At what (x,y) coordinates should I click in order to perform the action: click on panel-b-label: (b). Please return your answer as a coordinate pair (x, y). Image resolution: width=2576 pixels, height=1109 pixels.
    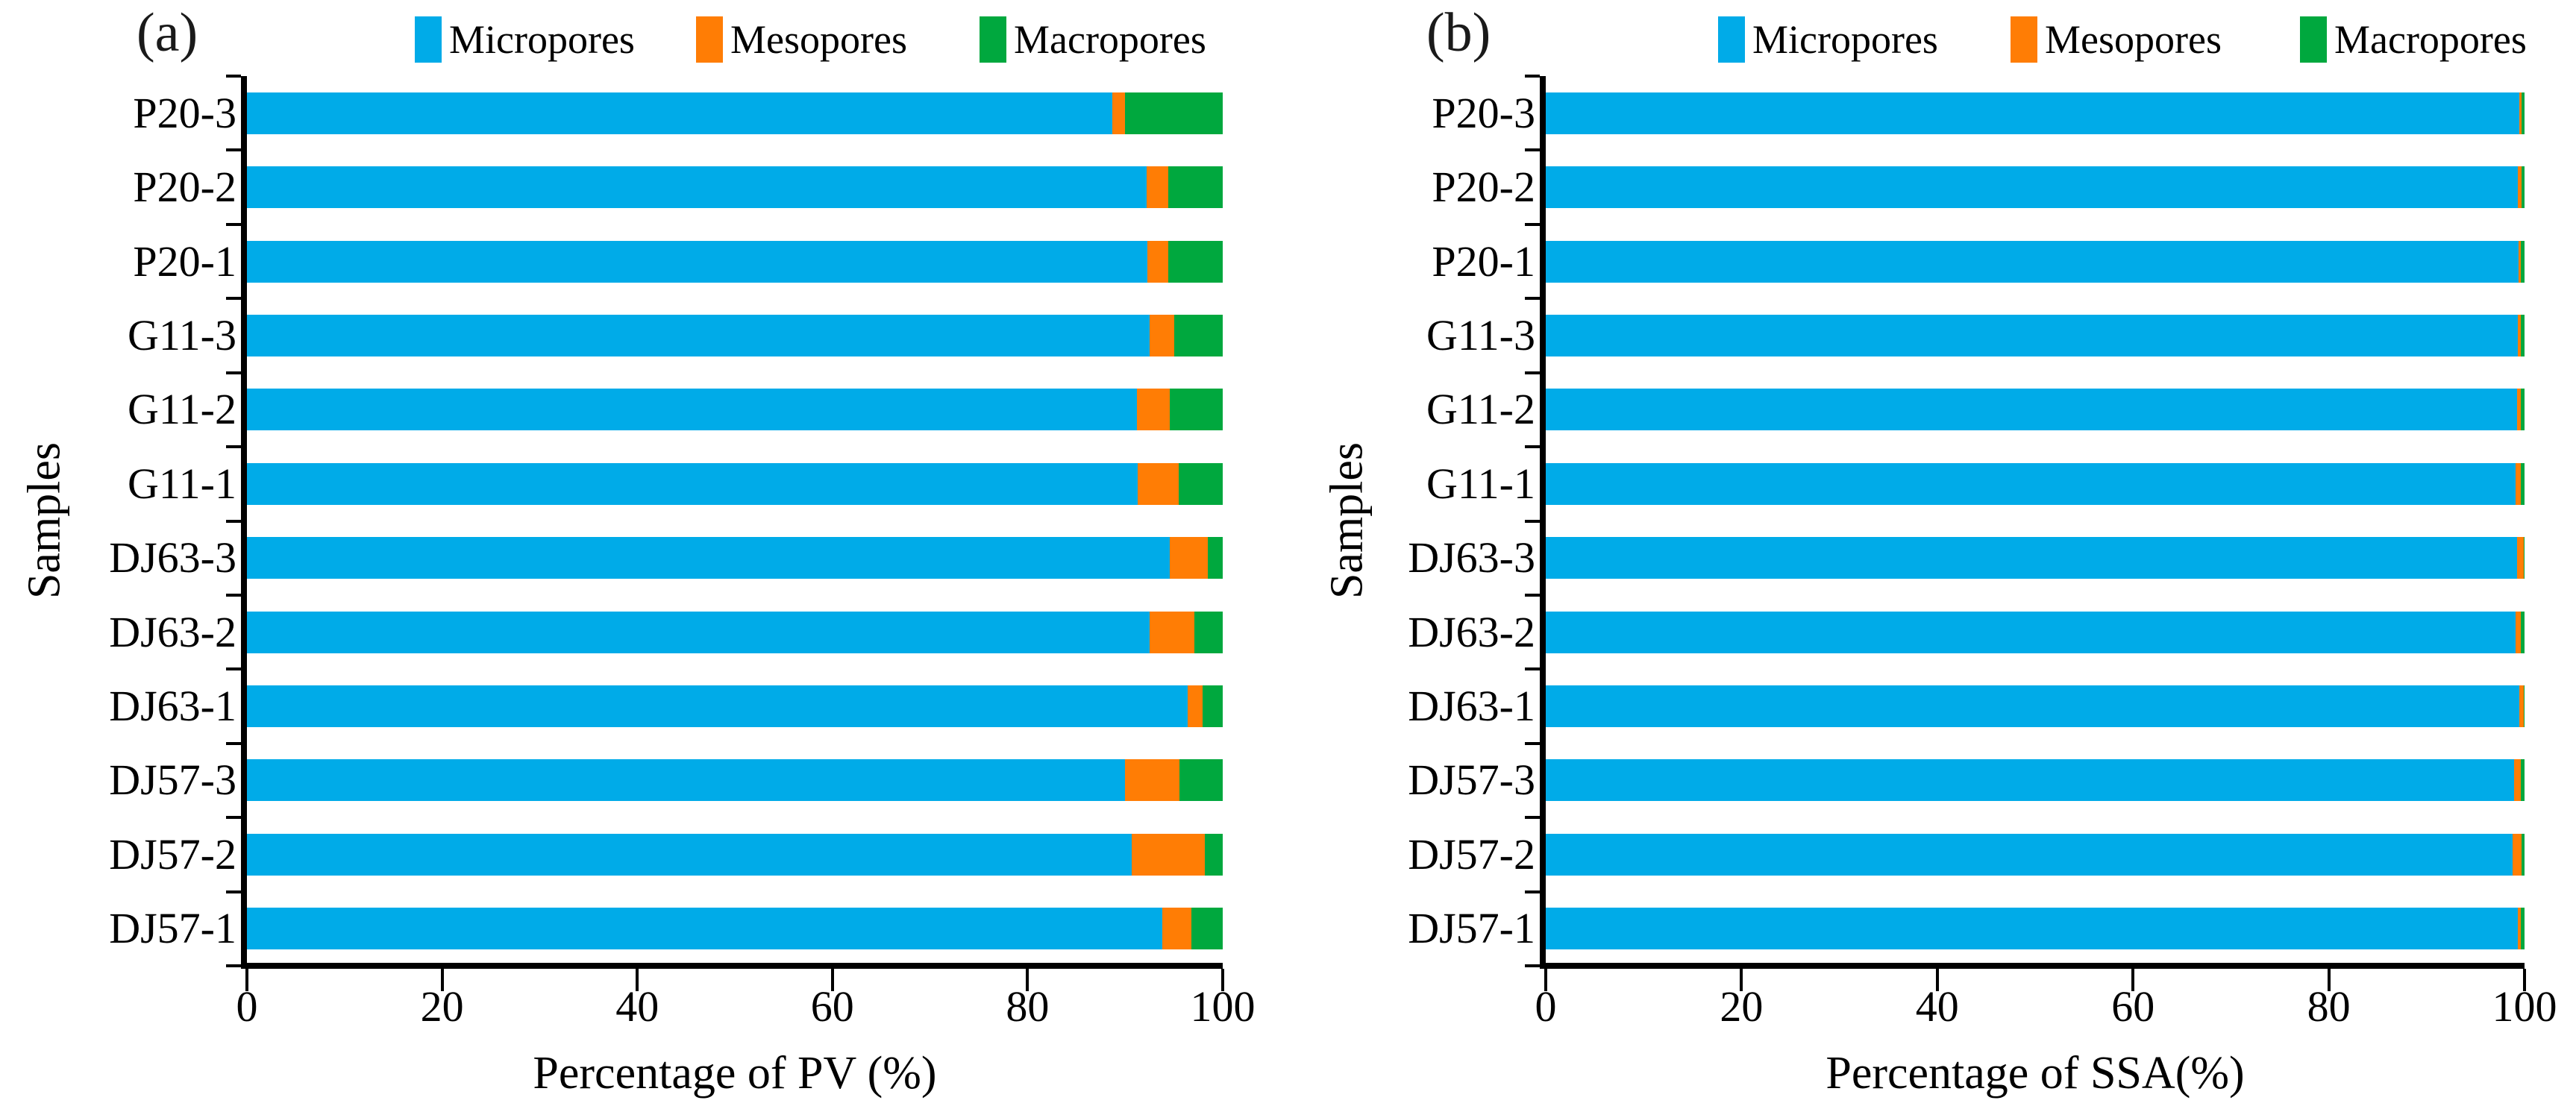
    Looking at the image, I should click on (1458, 32).